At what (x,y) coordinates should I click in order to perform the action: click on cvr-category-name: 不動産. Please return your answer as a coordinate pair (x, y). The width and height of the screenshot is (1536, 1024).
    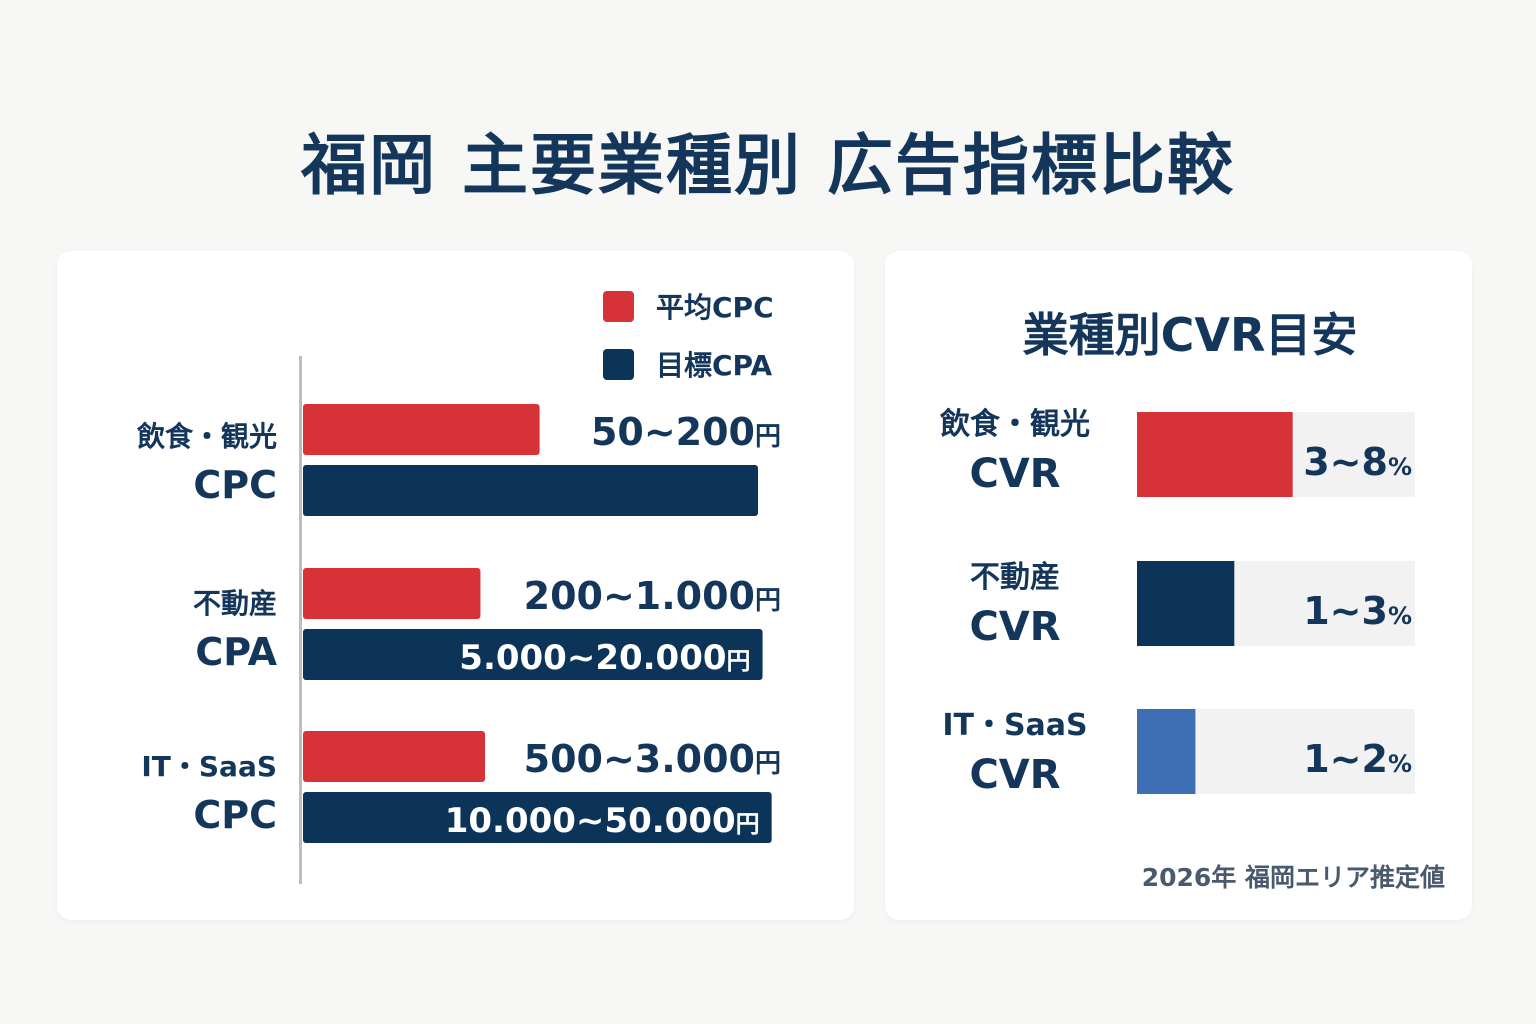
    Looking at the image, I should click on (1015, 577).